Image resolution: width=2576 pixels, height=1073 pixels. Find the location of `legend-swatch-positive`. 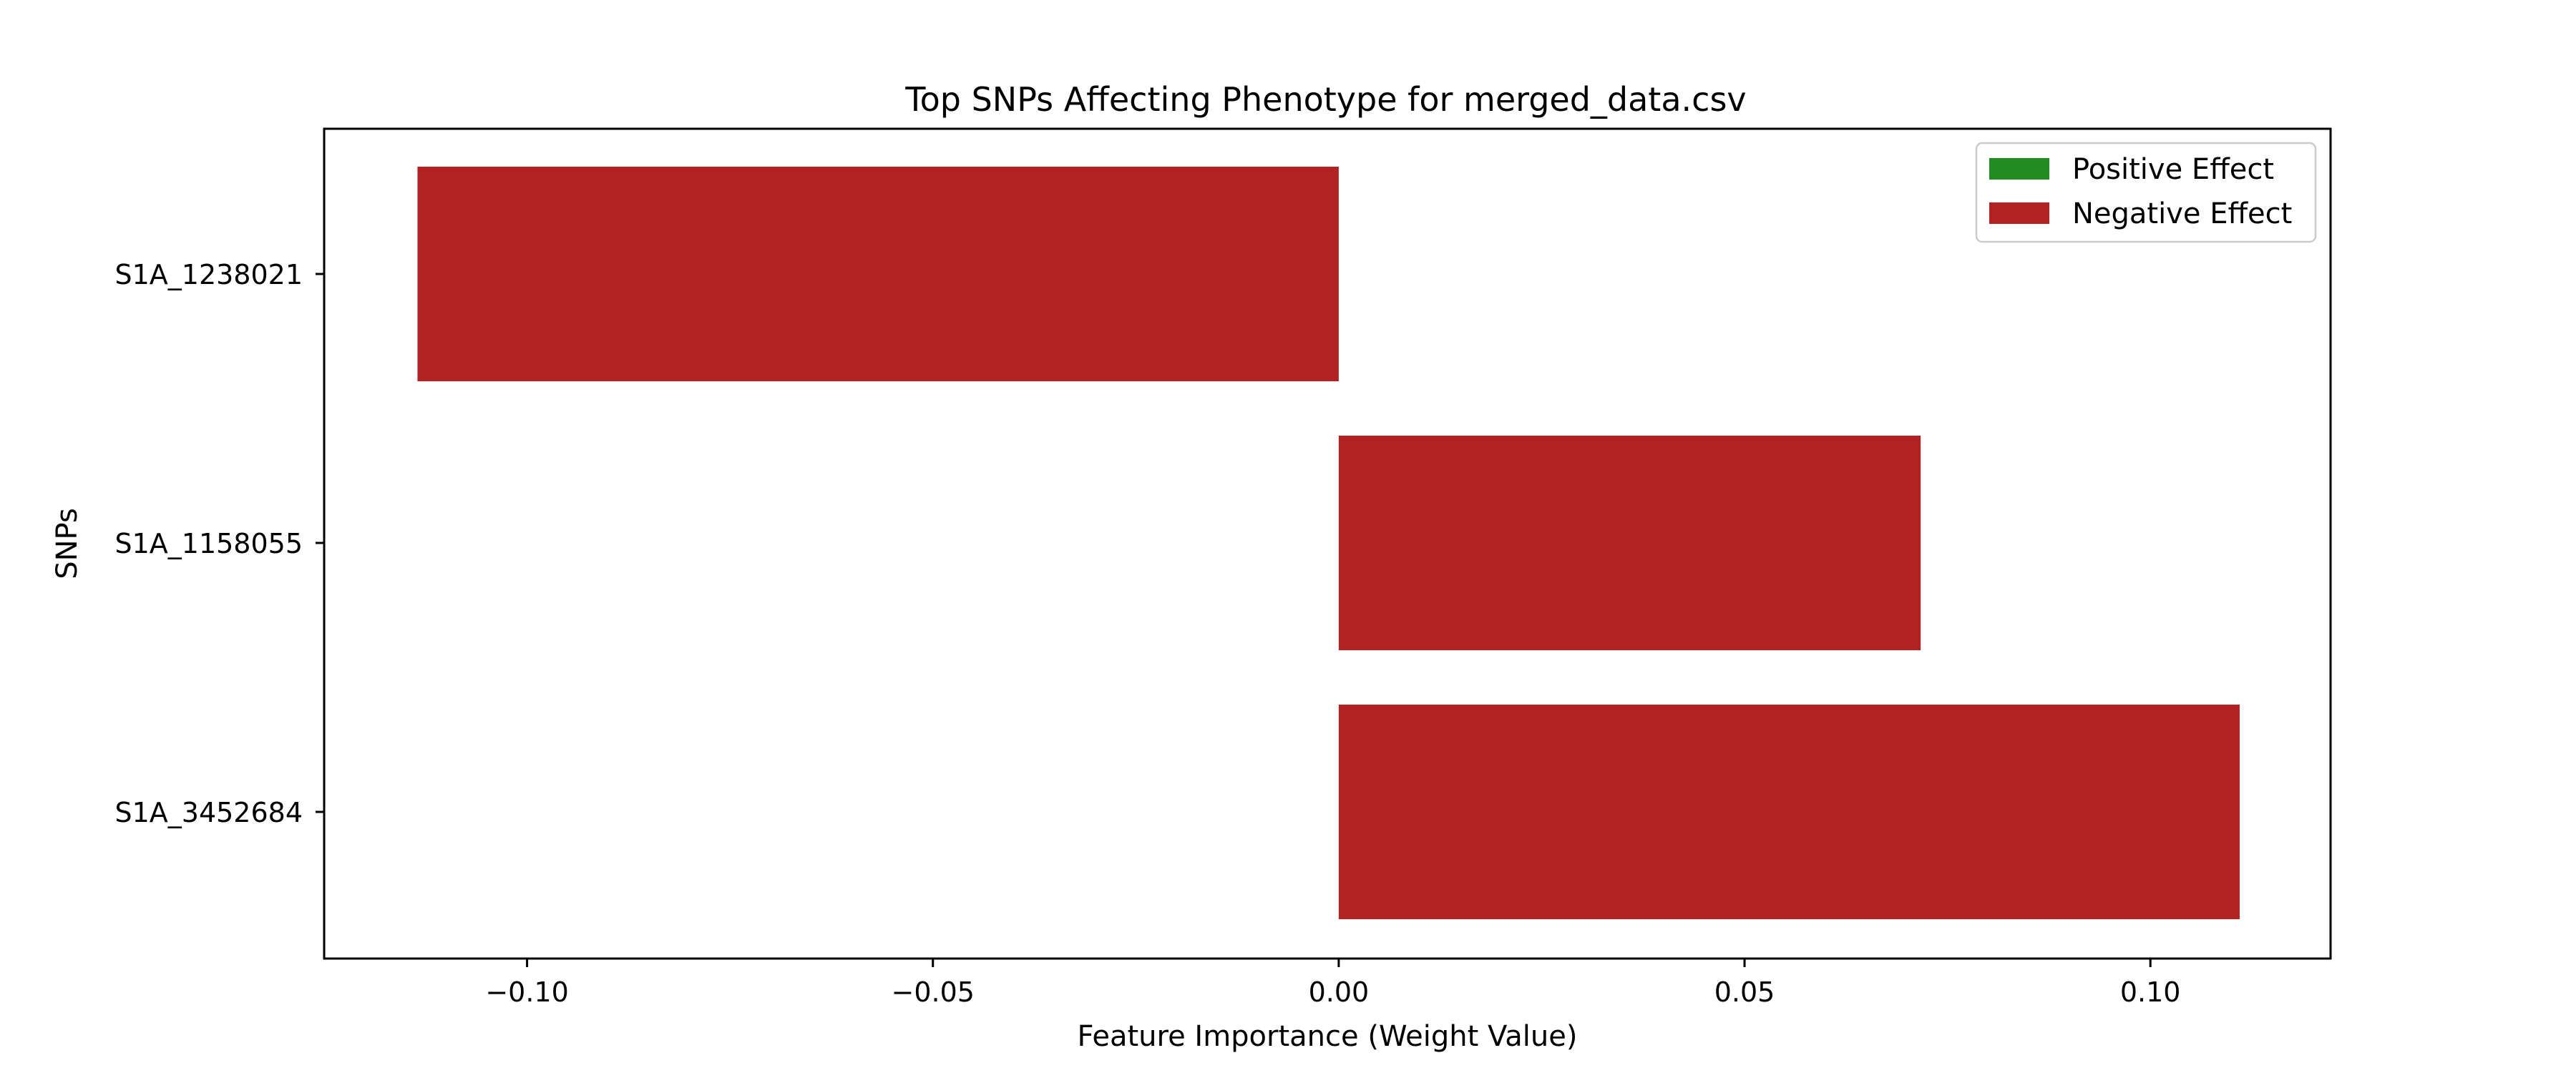

legend-swatch-positive is located at coordinates (2019, 169).